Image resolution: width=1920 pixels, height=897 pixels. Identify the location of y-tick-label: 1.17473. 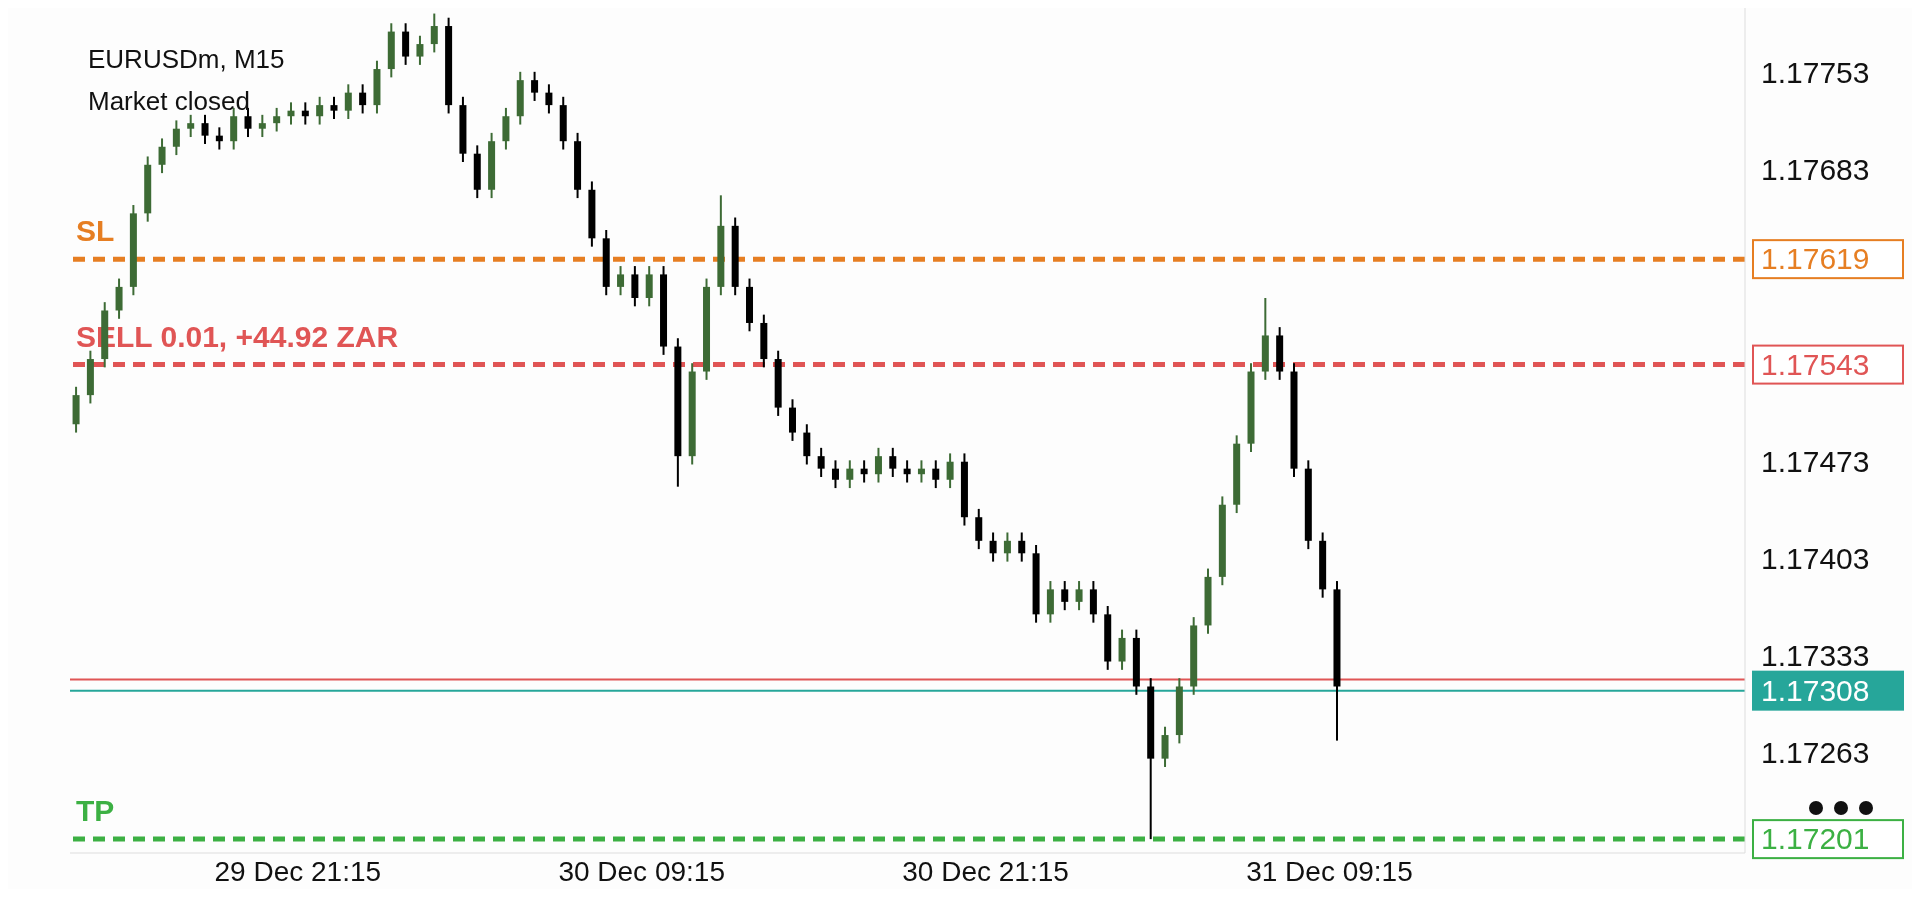
(1815, 461).